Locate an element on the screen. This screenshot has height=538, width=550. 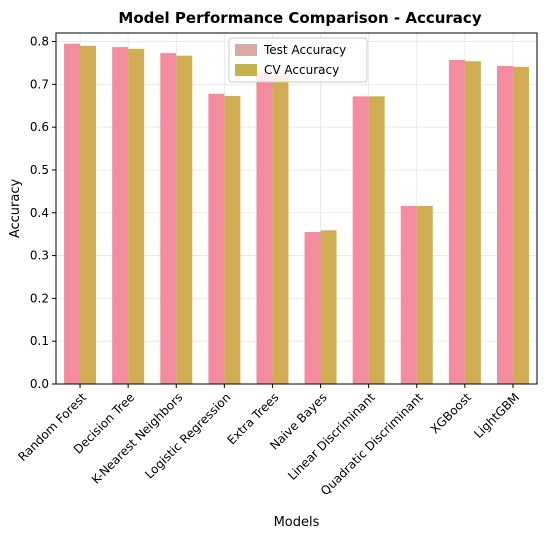
y-axis-ticks: 0.0 0.1 0.2 0.3 0.4 0.5 0.6 0.7 0.8 is located at coordinates (43, 213).